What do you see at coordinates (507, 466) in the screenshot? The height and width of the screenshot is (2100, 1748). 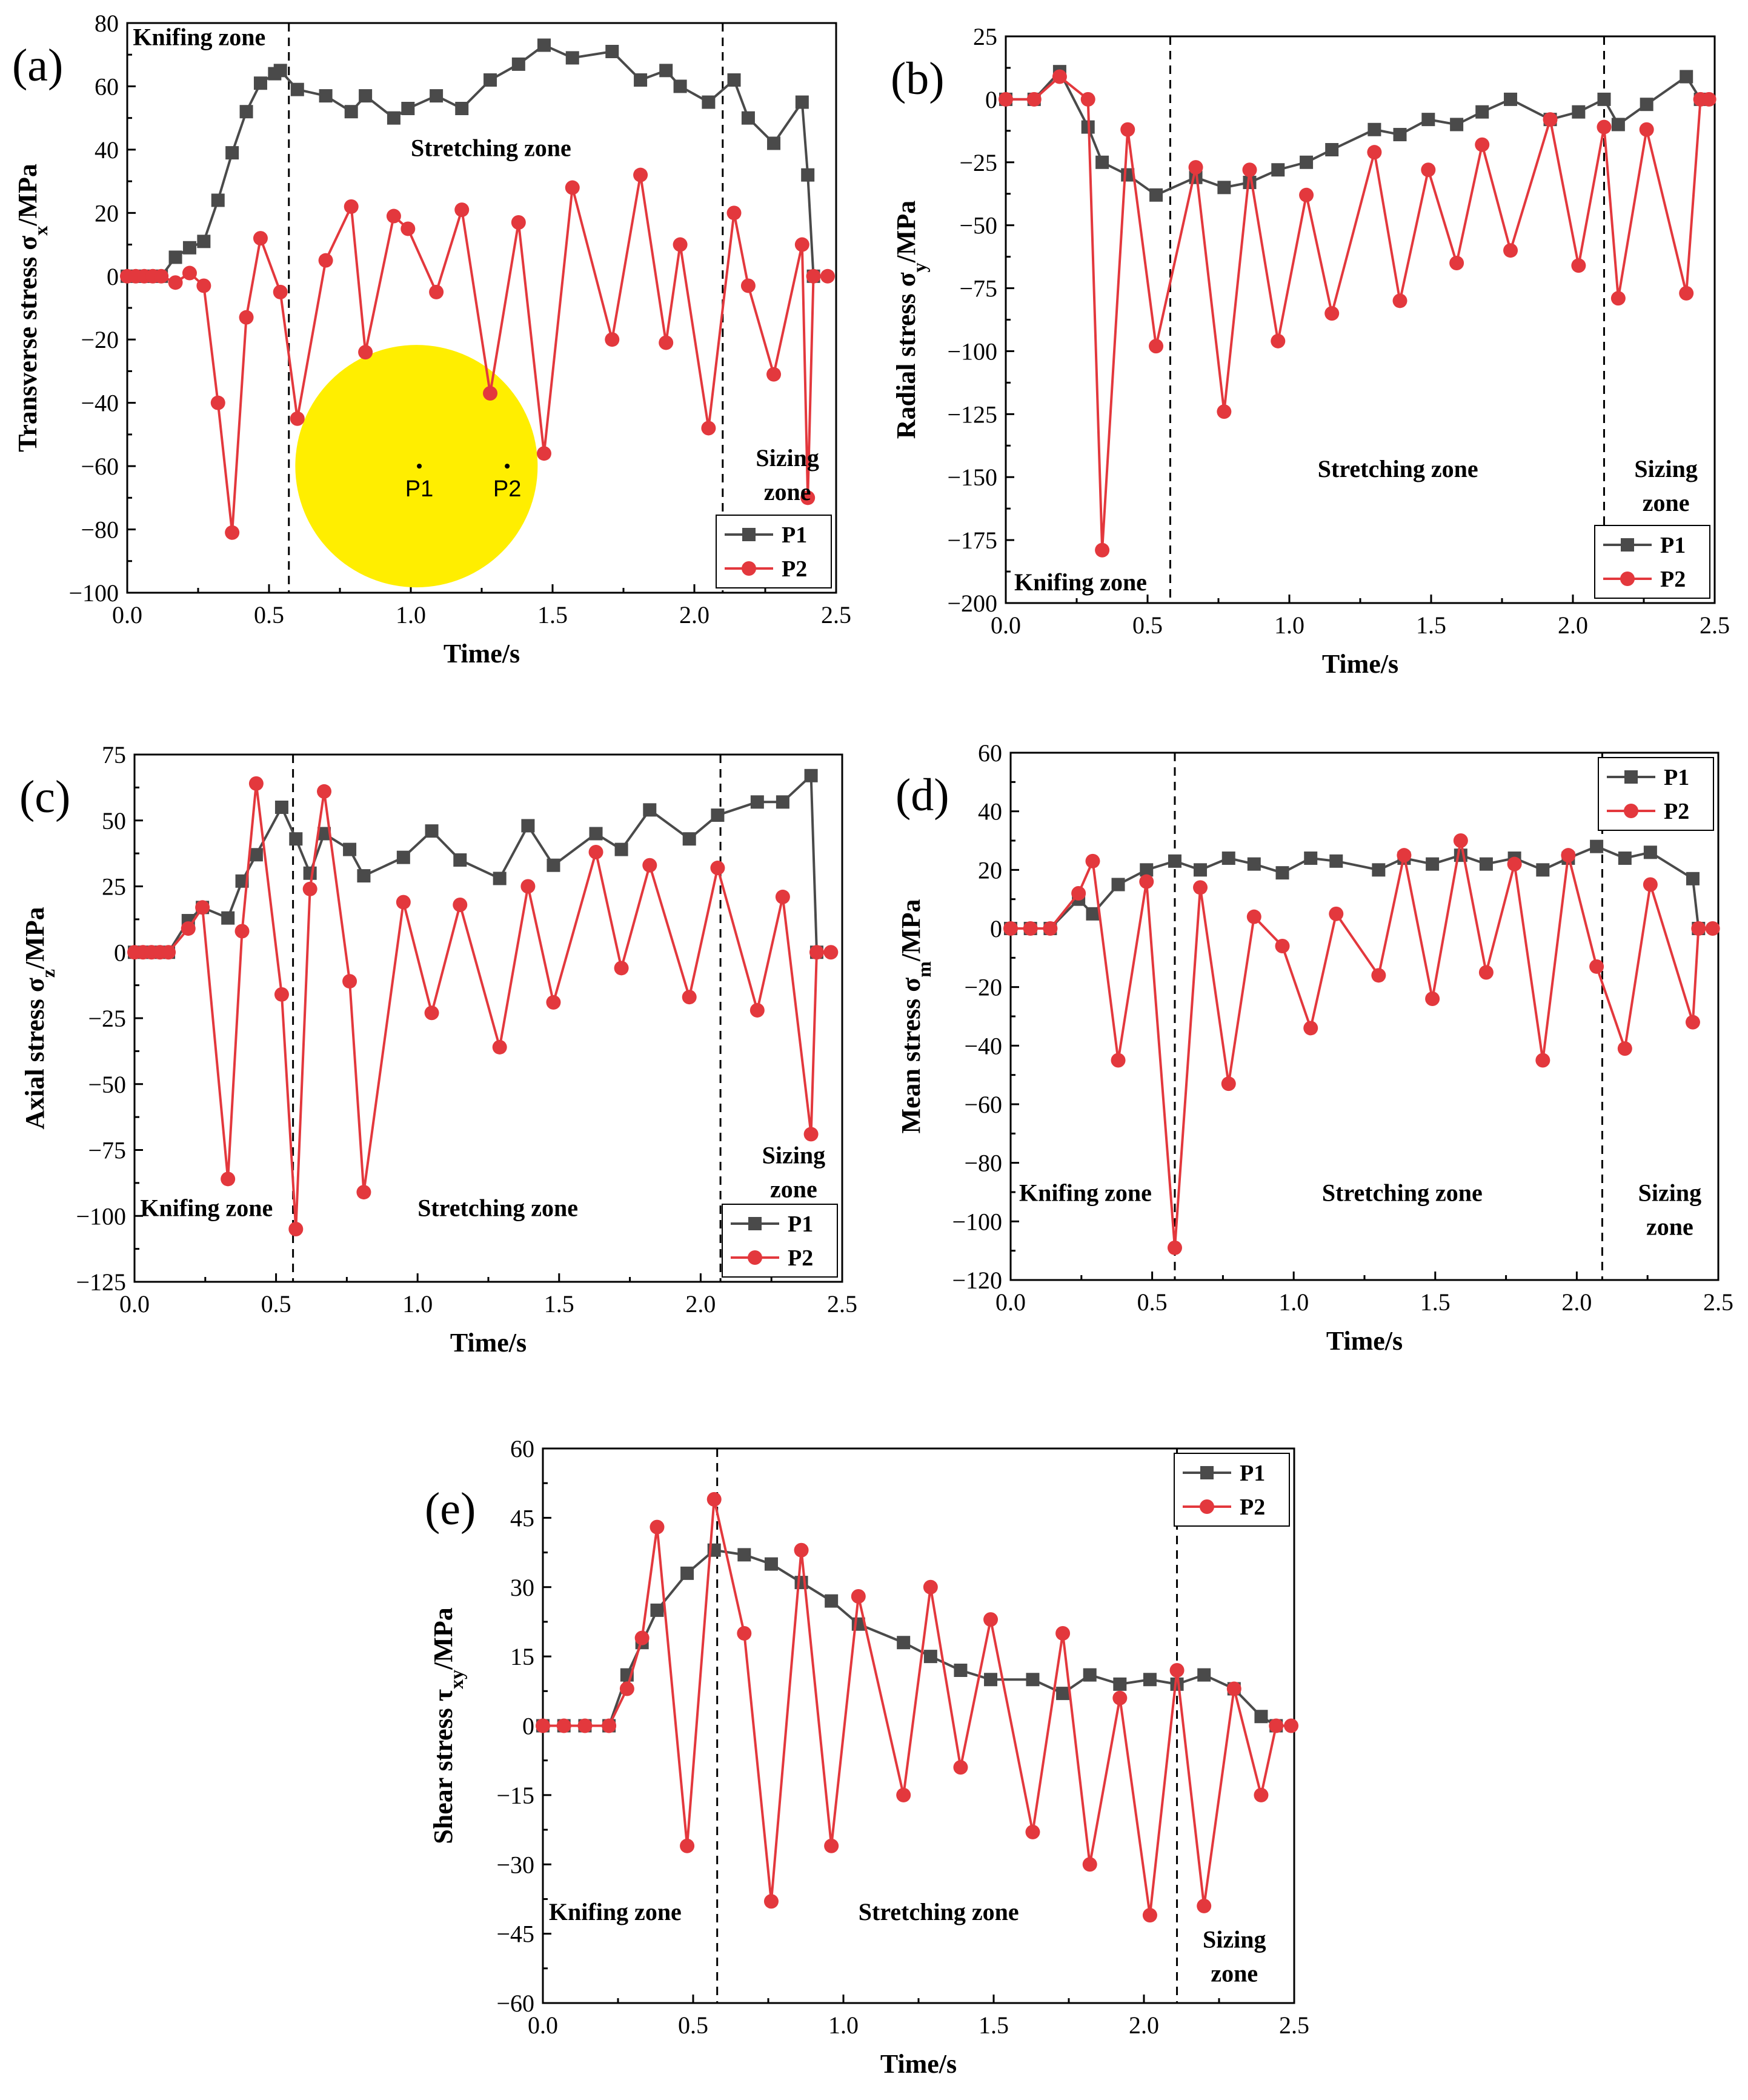 I see `point-marker-p2` at bounding box center [507, 466].